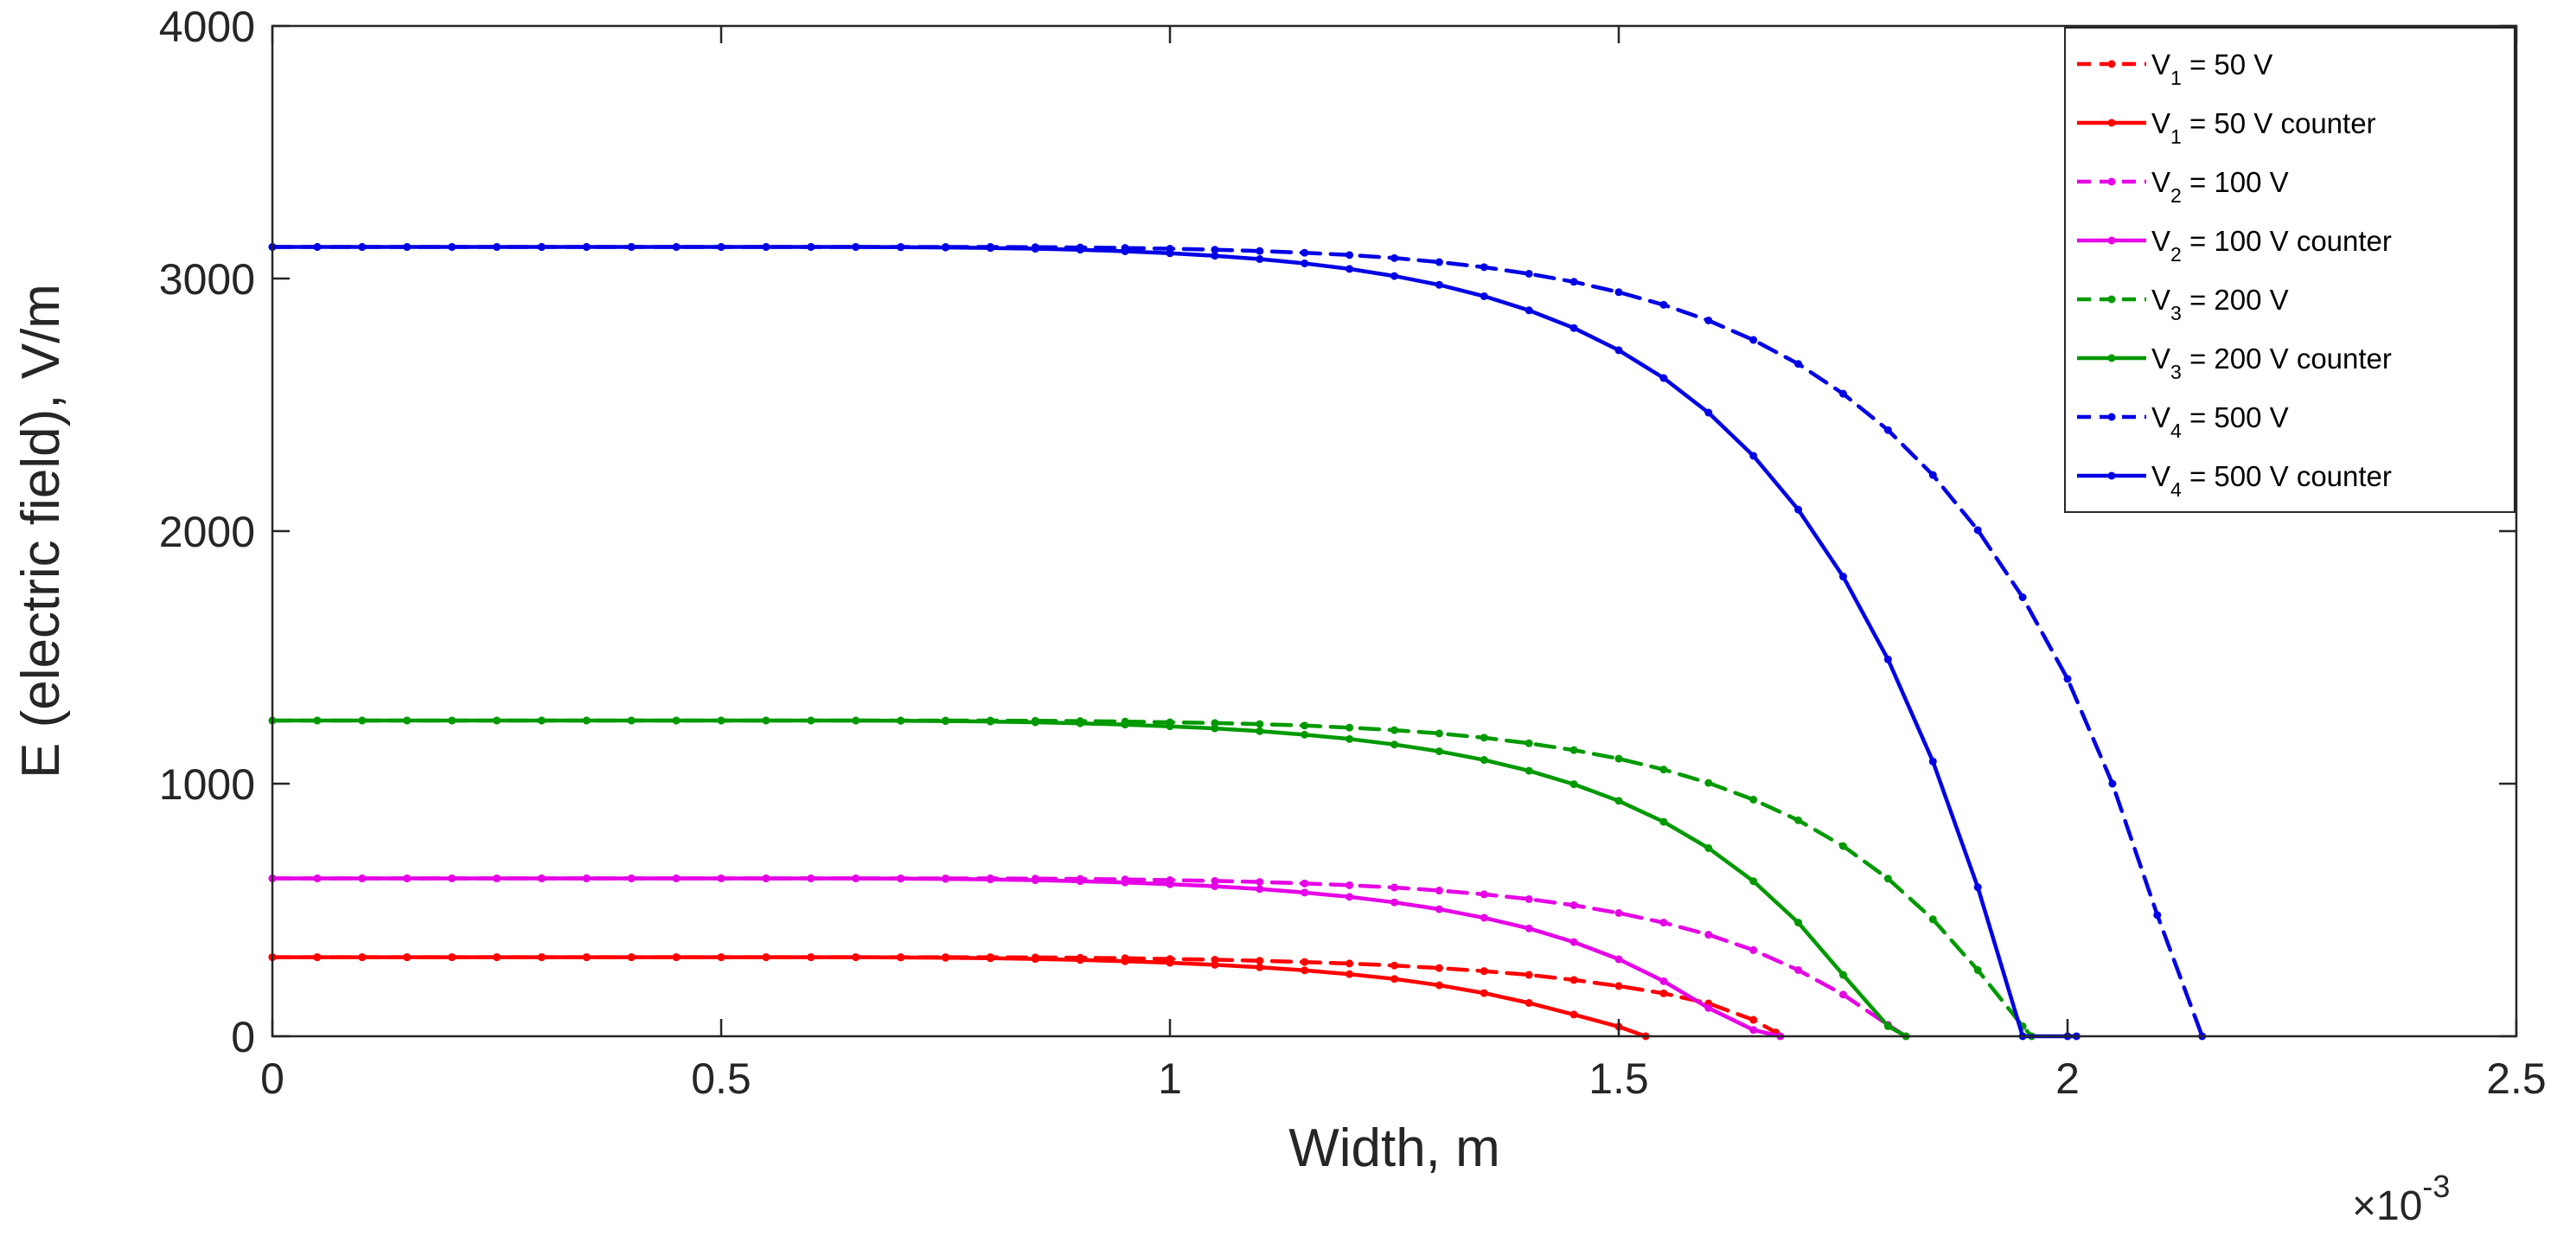 This screenshot has width=2576, height=1243. I want to click on legend-marker, so click(2111, 299).